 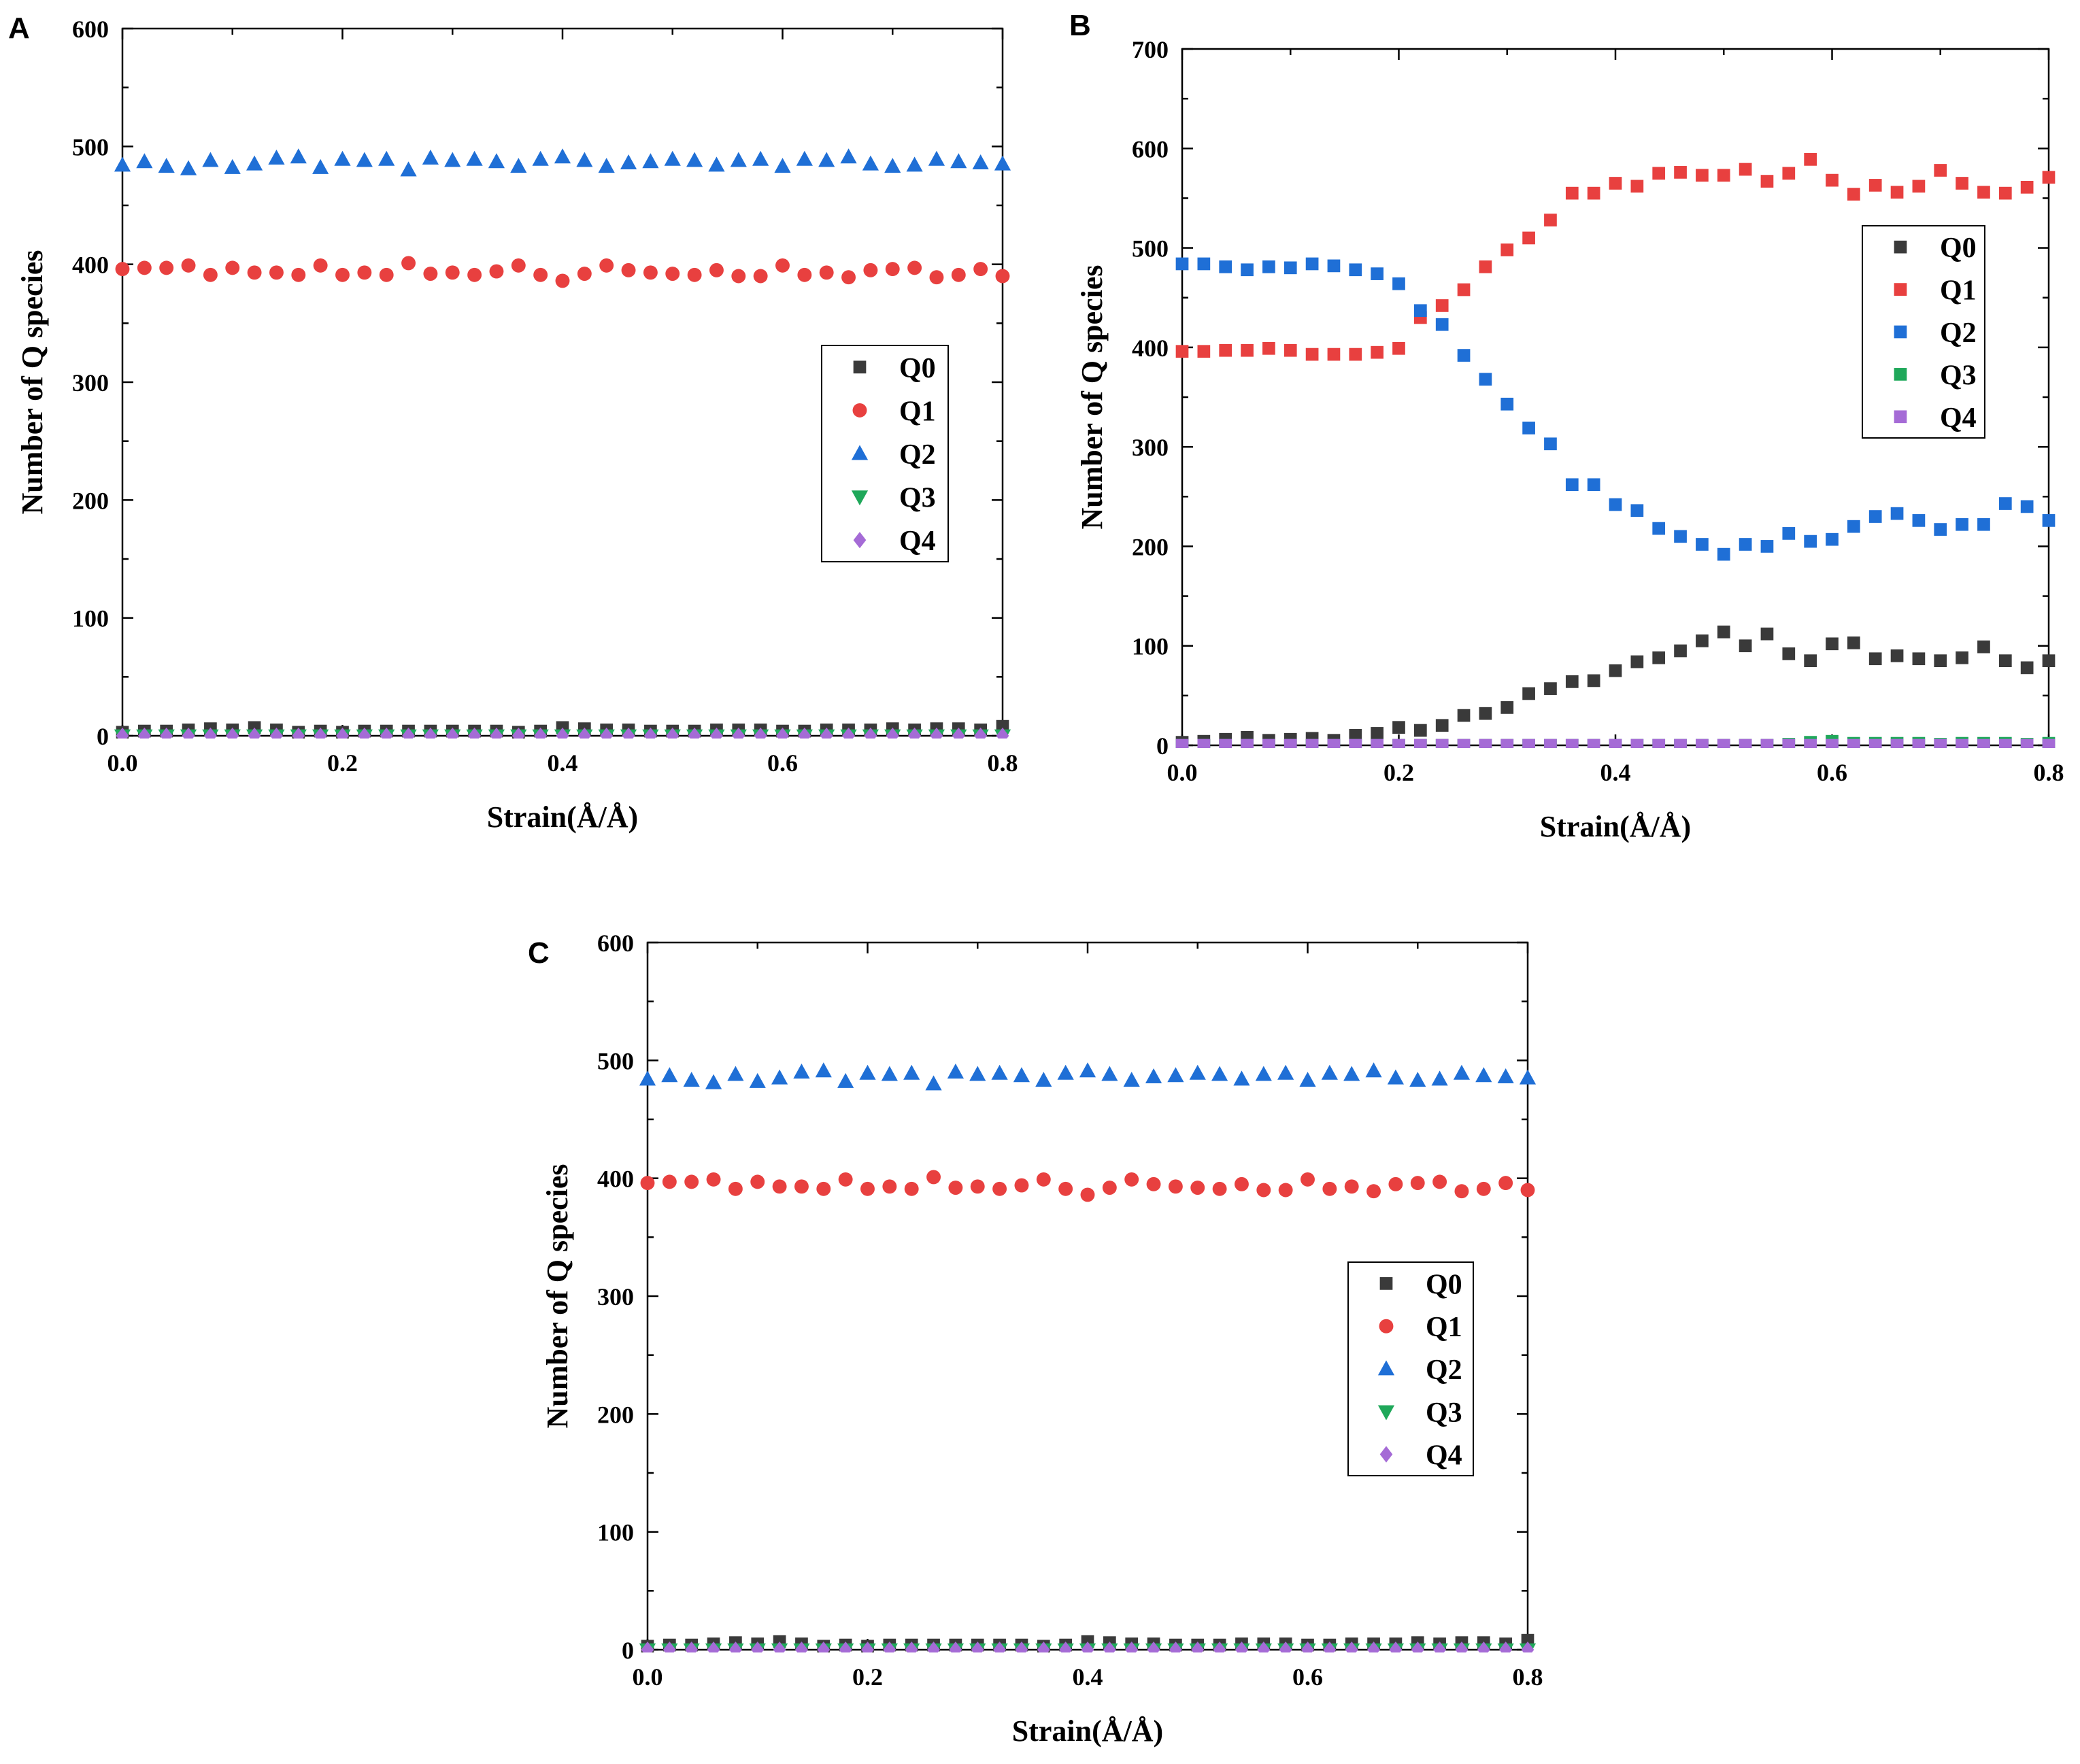 What do you see at coordinates (1151, 646) in the screenshot?
I see `y-tick-label: 100` at bounding box center [1151, 646].